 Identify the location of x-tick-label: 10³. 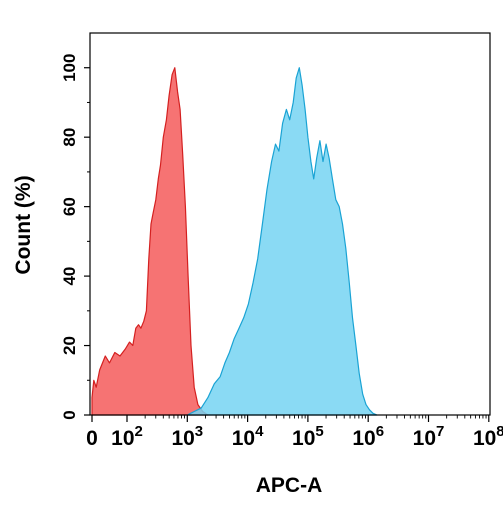
(187, 436).